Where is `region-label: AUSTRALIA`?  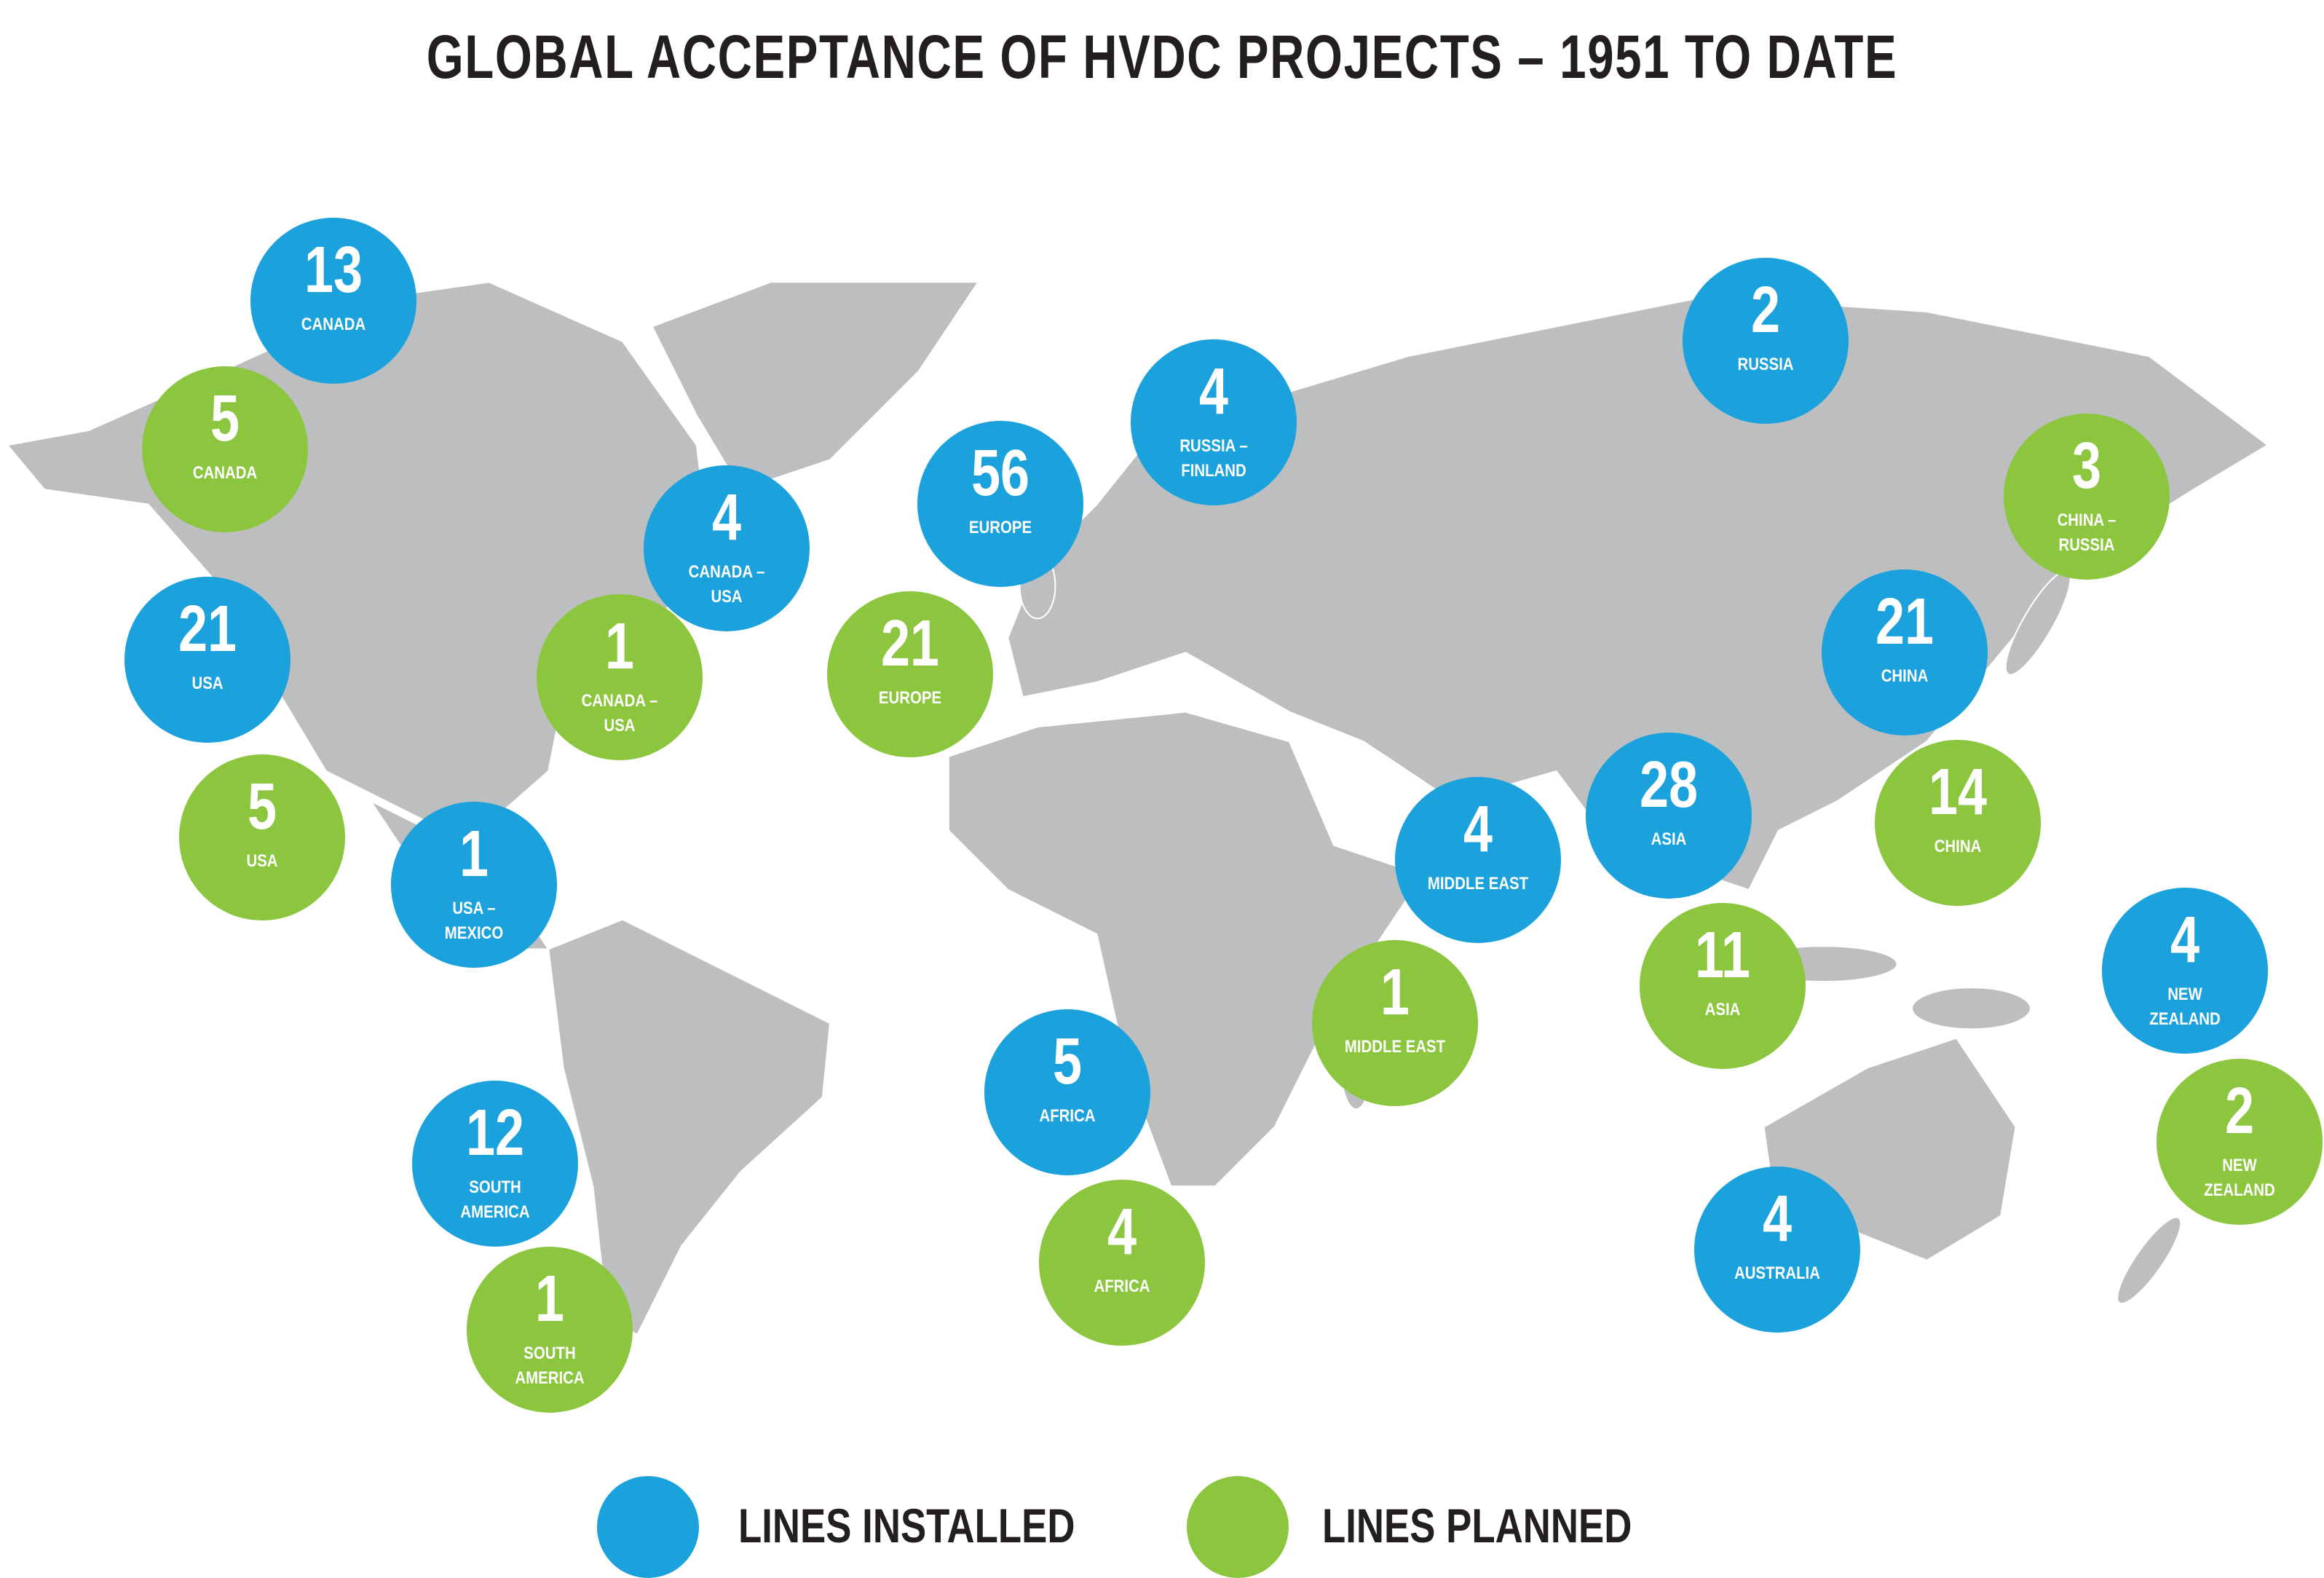
region-label: AUSTRALIA is located at coordinates (1777, 1273).